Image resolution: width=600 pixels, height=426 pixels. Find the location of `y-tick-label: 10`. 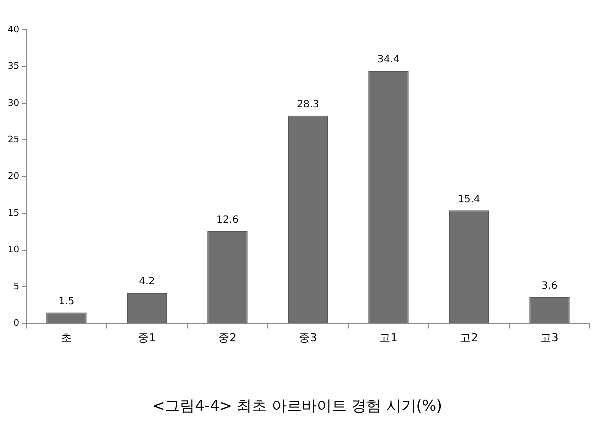

y-tick-label: 10 is located at coordinates (14, 251).